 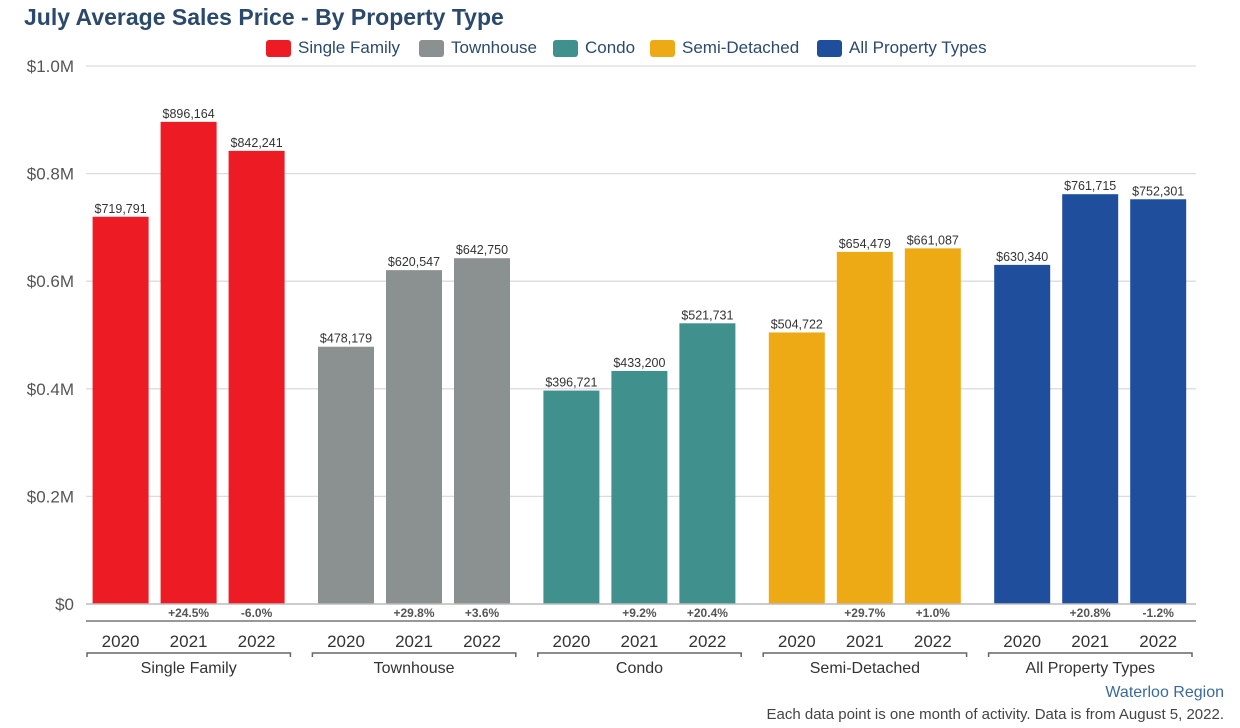 What do you see at coordinates (50, 174) in the screenshot?
I see `y-tick-label: $0.8M` at bounding box center [50, 174].